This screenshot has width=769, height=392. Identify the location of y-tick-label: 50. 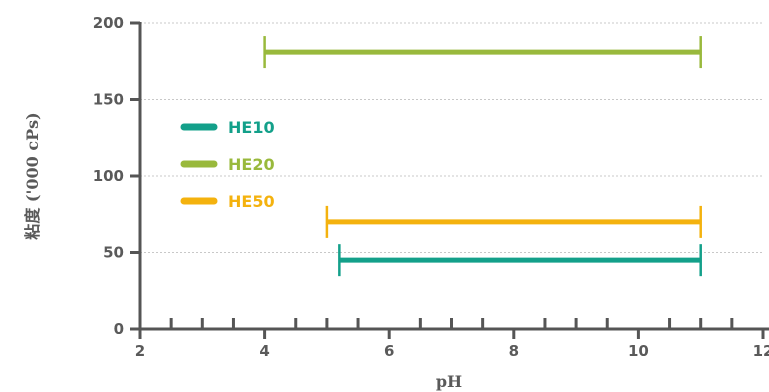
(113, 253).